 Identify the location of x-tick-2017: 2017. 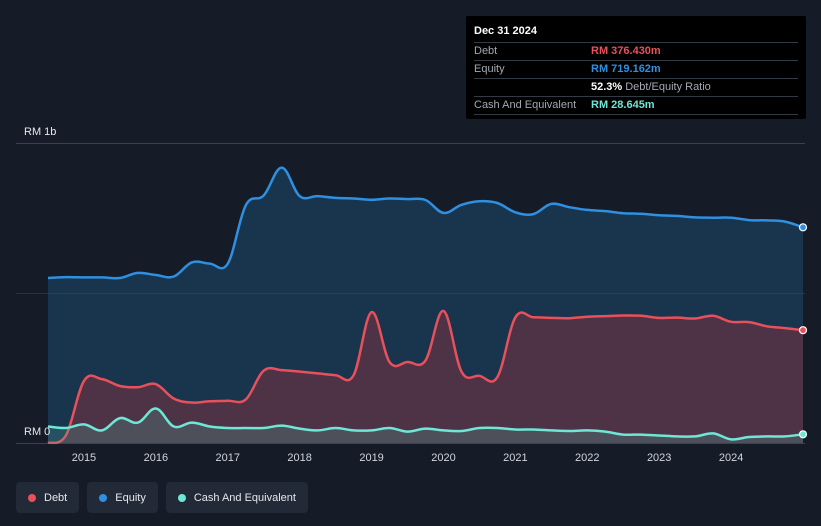
(228, 458).